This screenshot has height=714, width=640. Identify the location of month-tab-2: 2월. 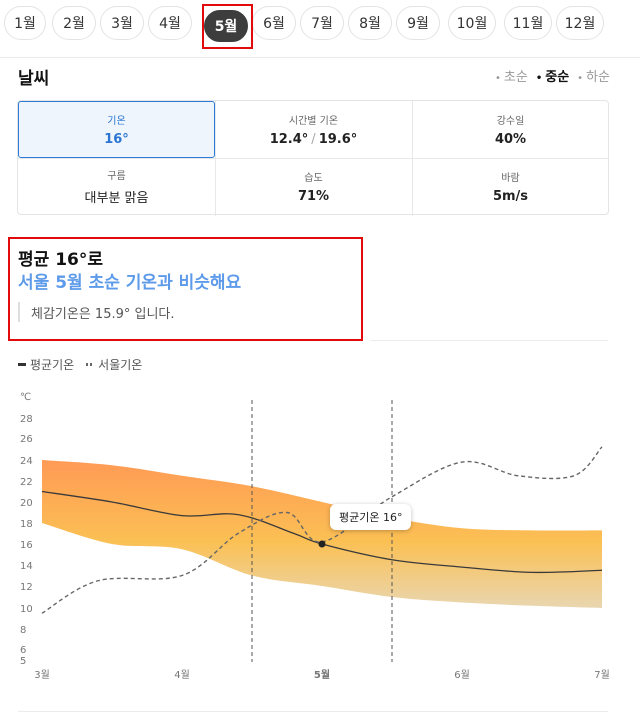
(74, 23).